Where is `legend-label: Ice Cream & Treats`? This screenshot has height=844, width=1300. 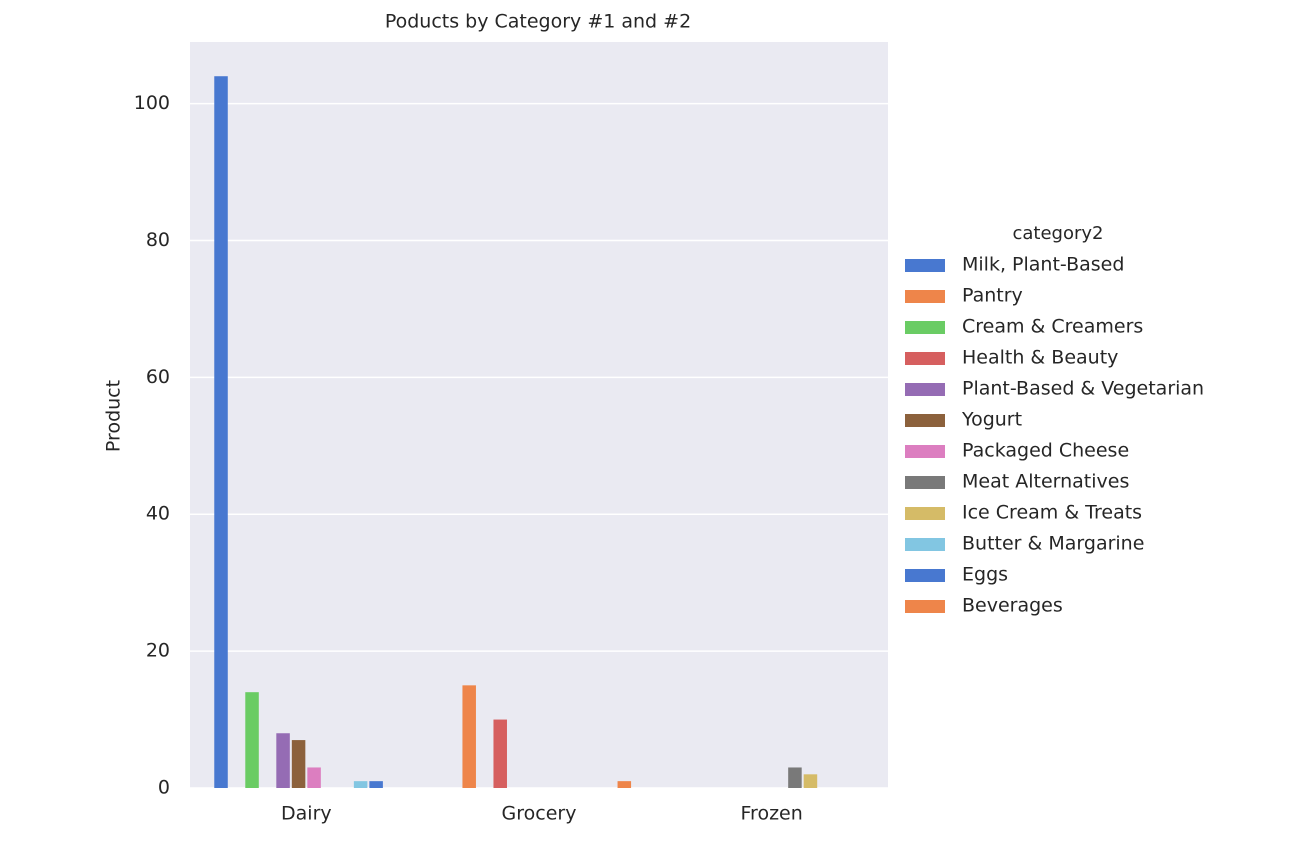
legend-label: Ice Cream & Treats is located at coordinates (1052, 513).